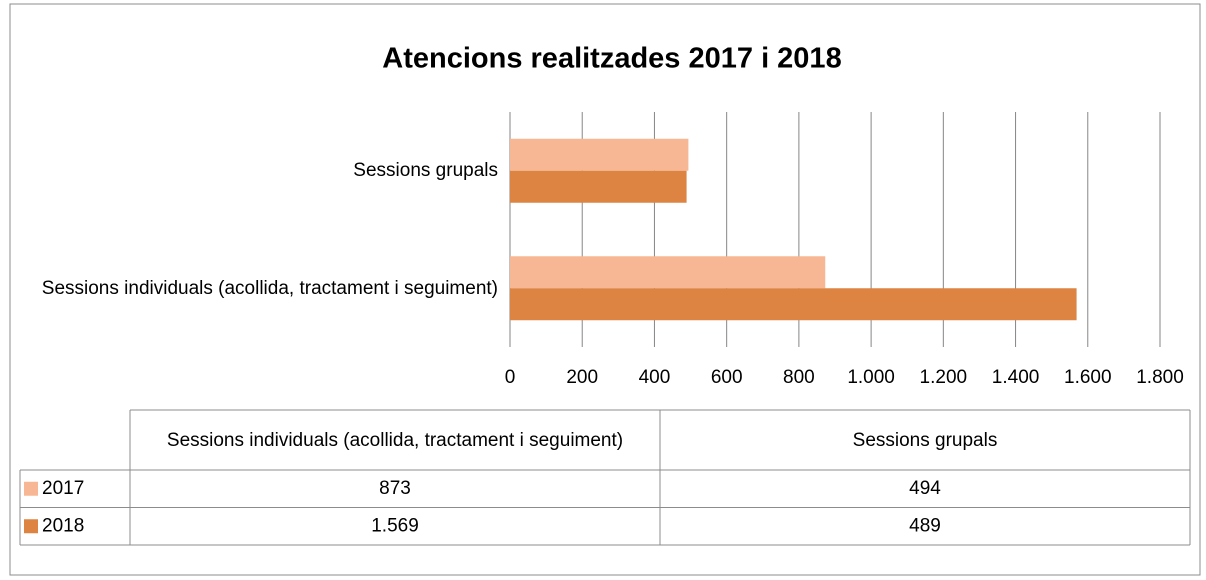 The width and height of the screenshot is (1206, 580). What do you see at coordinates (425, 171) in the screenshot?
I see `y-tick-label: Sessions grupals` at bounding box center [425, 171].